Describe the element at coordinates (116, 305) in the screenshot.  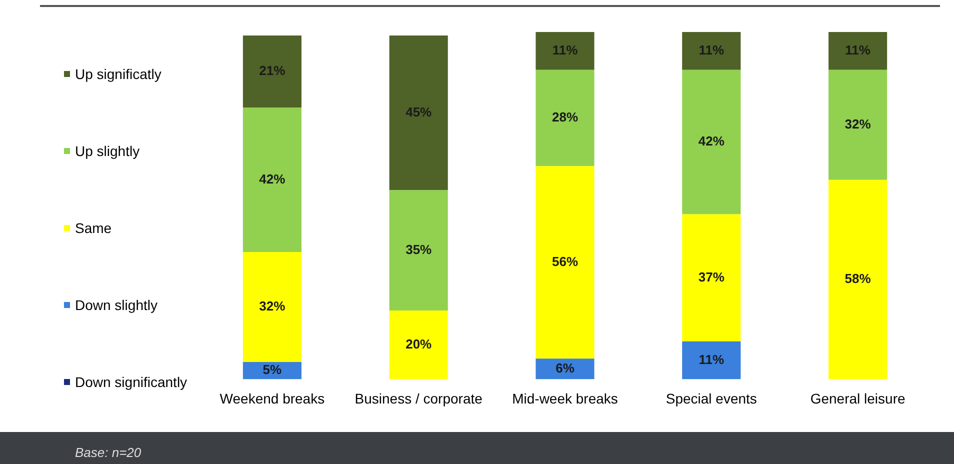
I see `legend-label: Down slightly` at that location.